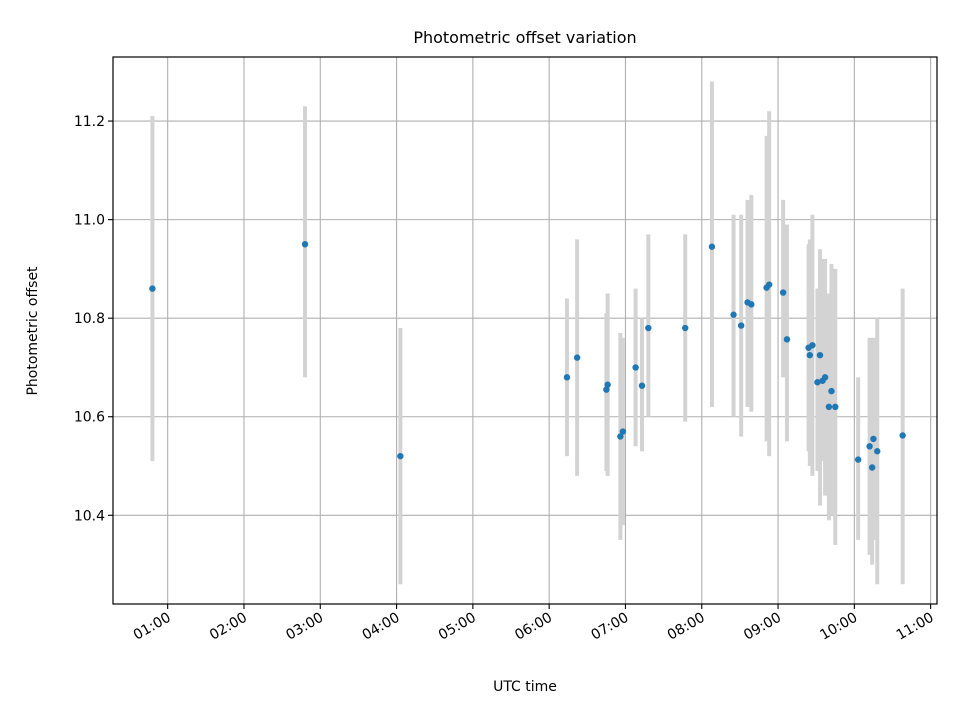  What do you see at coordinates (525, 687) in the screenshot?
I see `x-axis-label: UTC time` at bounding box center [525, 687].